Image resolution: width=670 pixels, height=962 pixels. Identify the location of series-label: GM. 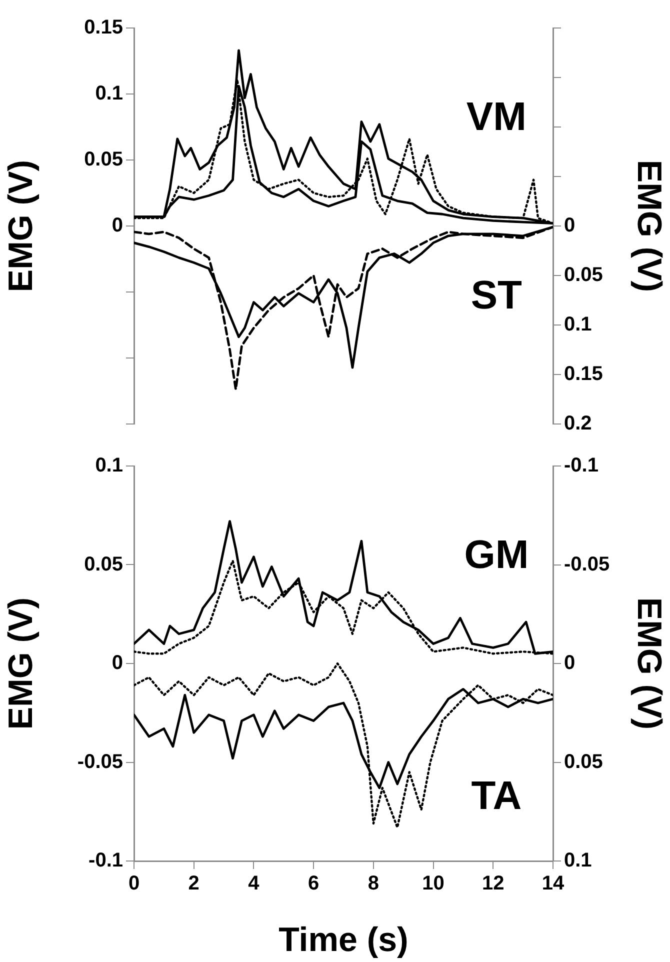
(496, 554).